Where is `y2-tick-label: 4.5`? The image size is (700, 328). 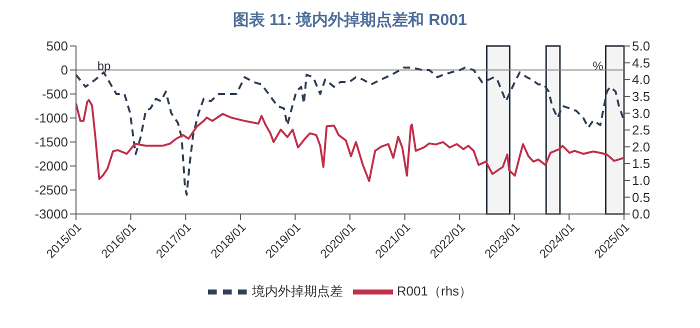 y2-tick-label: 4.5 is located at coordinates (641, 62).